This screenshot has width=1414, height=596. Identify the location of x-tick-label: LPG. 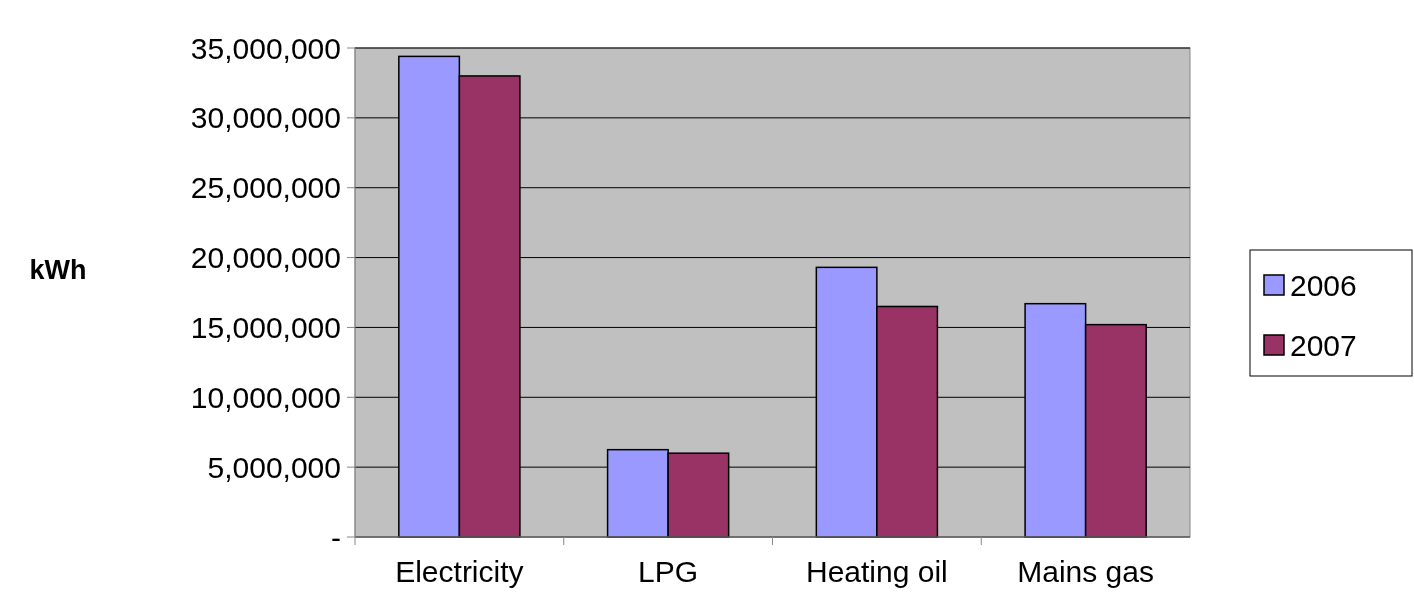
(668, 571).